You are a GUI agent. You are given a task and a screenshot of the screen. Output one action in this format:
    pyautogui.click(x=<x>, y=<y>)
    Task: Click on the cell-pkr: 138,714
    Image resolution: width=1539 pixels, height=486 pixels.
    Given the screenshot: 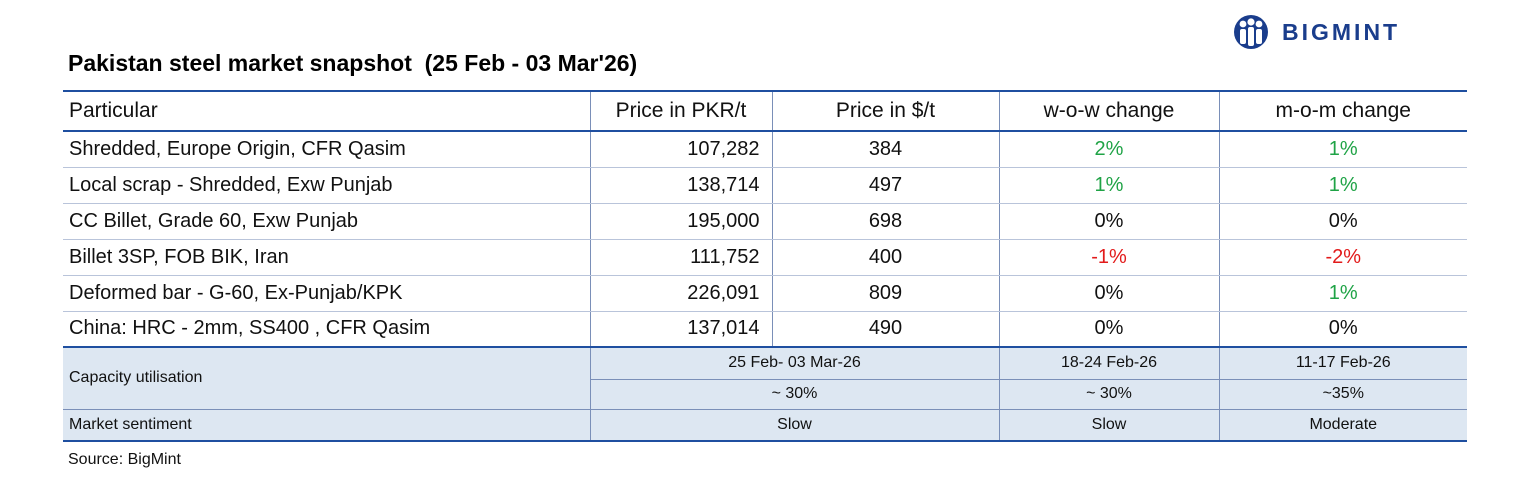 What is the action you would take?
    pyautogui.click(x=680, y=185)
    